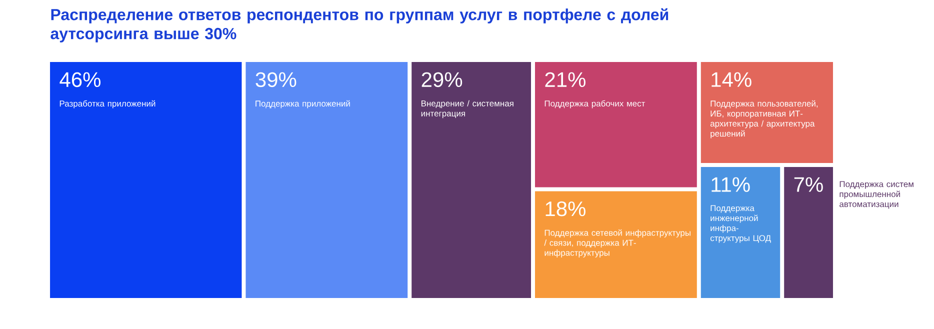  I want to click on category-label: Разработка приложений, so click(108, 104).